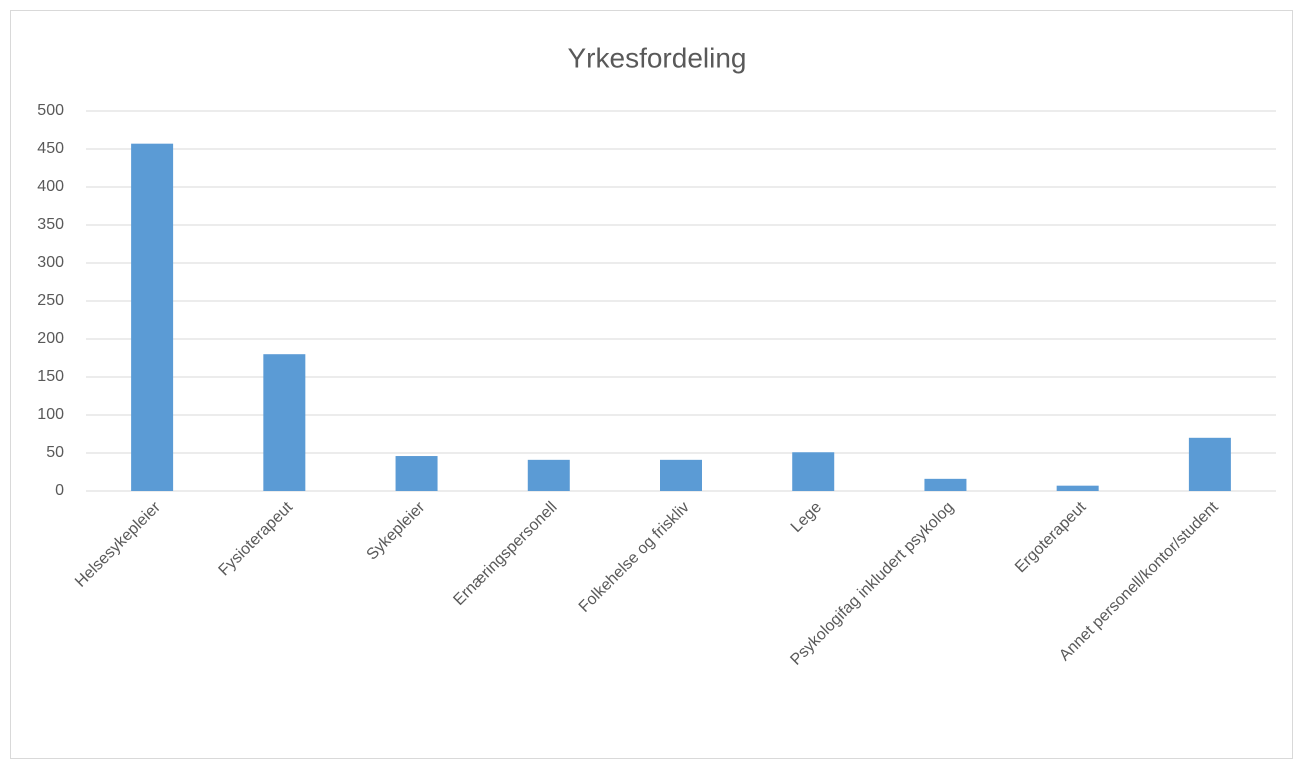  Describe the element at coordinates (50, 148) in the screenshot. I see `y-tick-label: 450` at that location.